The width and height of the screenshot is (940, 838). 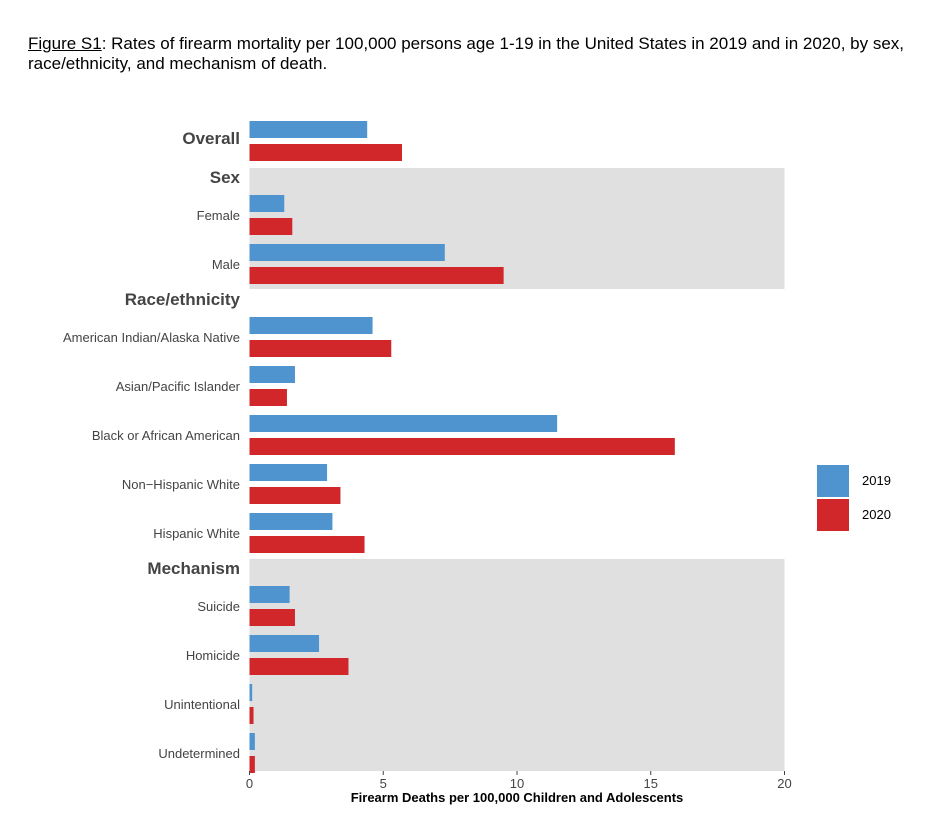 I want to click on legend-swatch-2019, so click(x=833, y=481).